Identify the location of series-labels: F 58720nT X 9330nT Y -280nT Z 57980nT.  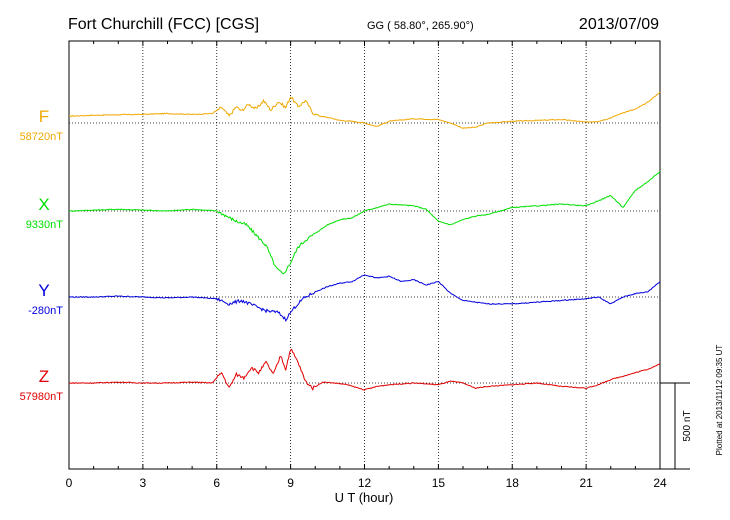
(42, 255).